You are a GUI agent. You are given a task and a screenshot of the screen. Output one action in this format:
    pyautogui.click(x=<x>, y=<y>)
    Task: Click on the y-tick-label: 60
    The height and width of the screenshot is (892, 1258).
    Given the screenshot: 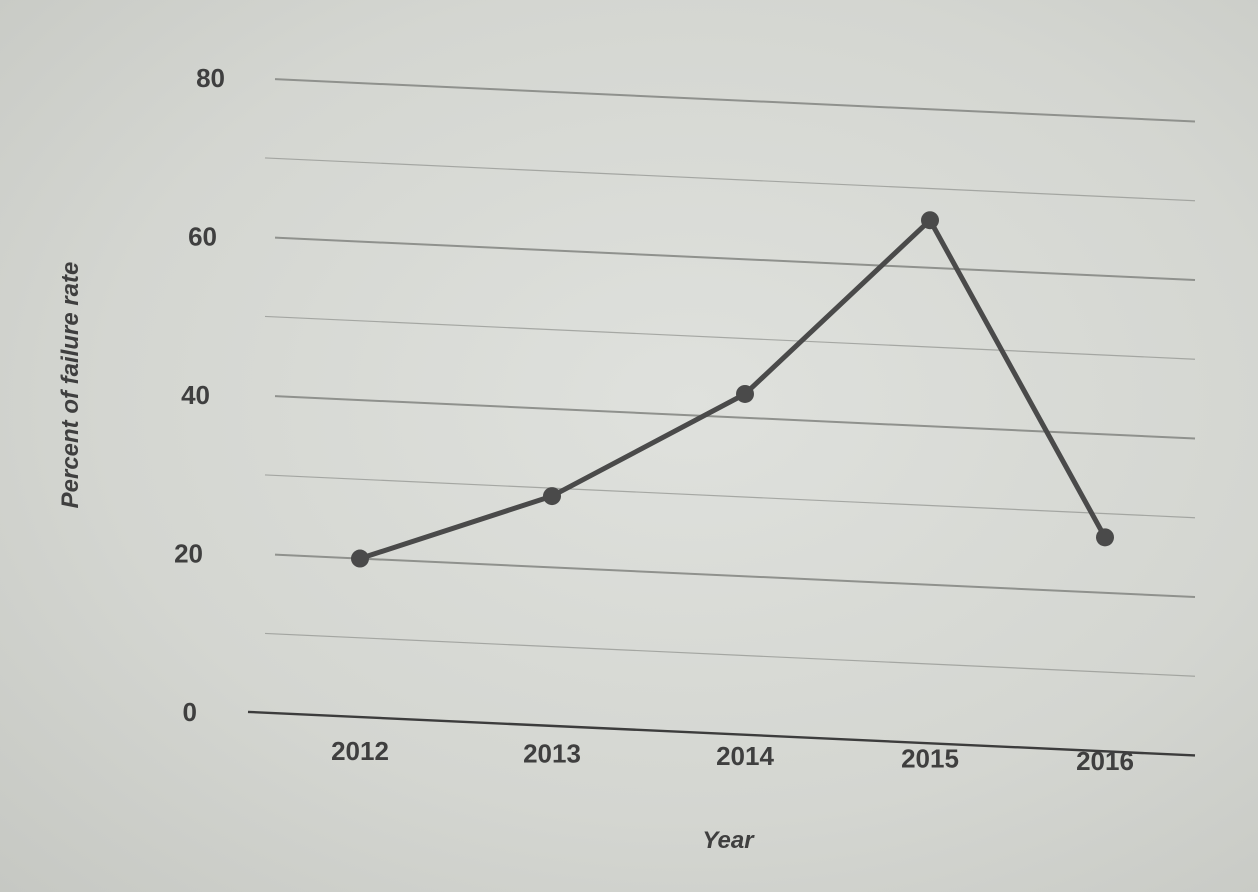 What is the action you would take?
    pyautogui.click(x=202, y=237)
    